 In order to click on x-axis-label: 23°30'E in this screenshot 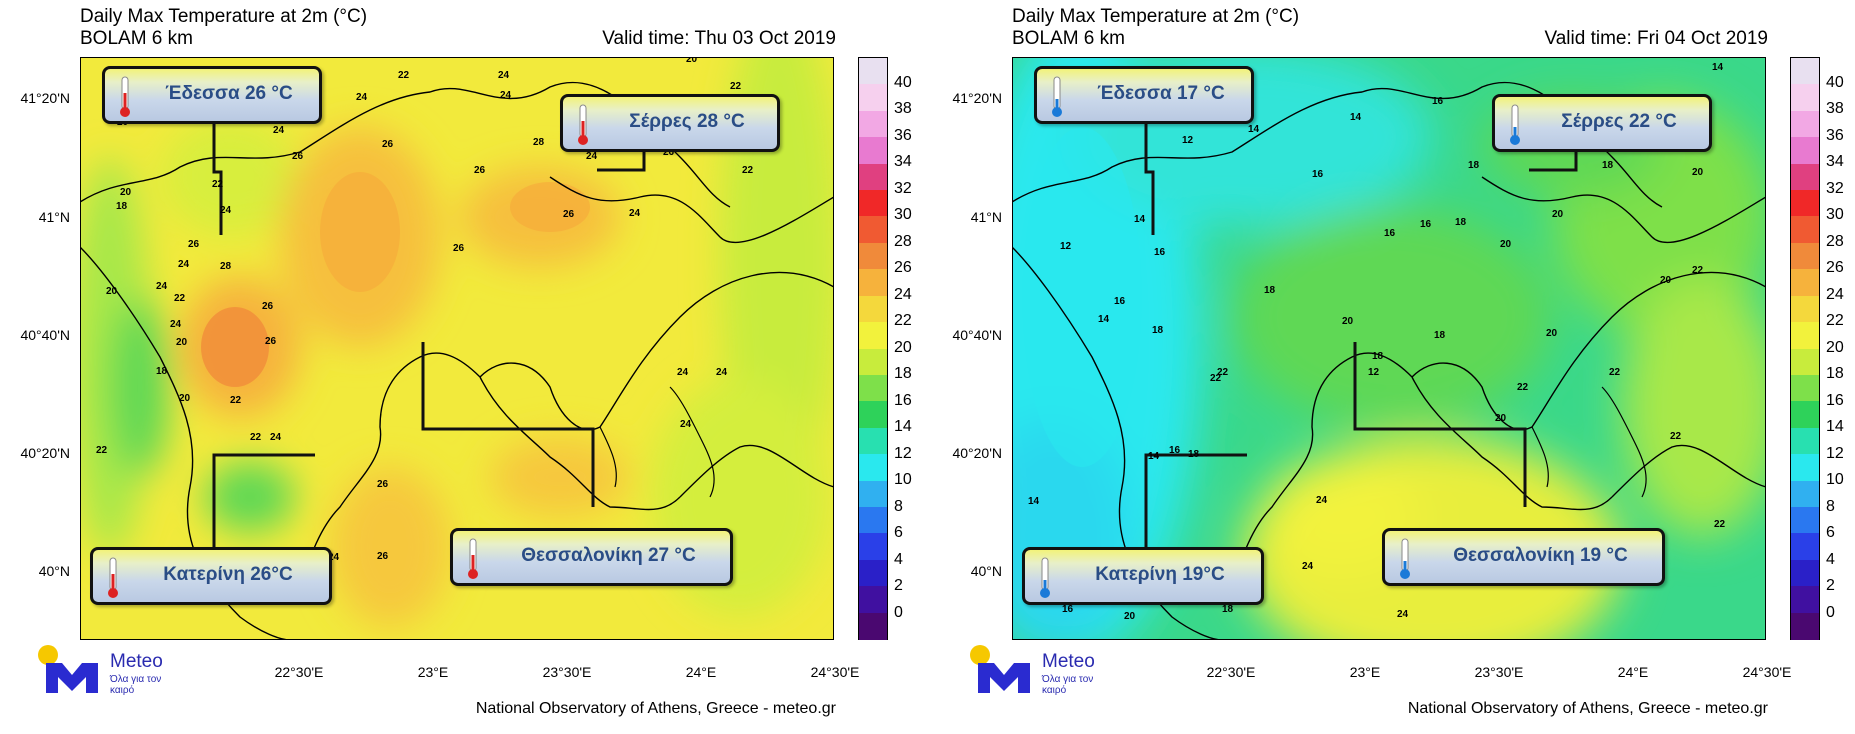, I will do `click(1499, 672)`.